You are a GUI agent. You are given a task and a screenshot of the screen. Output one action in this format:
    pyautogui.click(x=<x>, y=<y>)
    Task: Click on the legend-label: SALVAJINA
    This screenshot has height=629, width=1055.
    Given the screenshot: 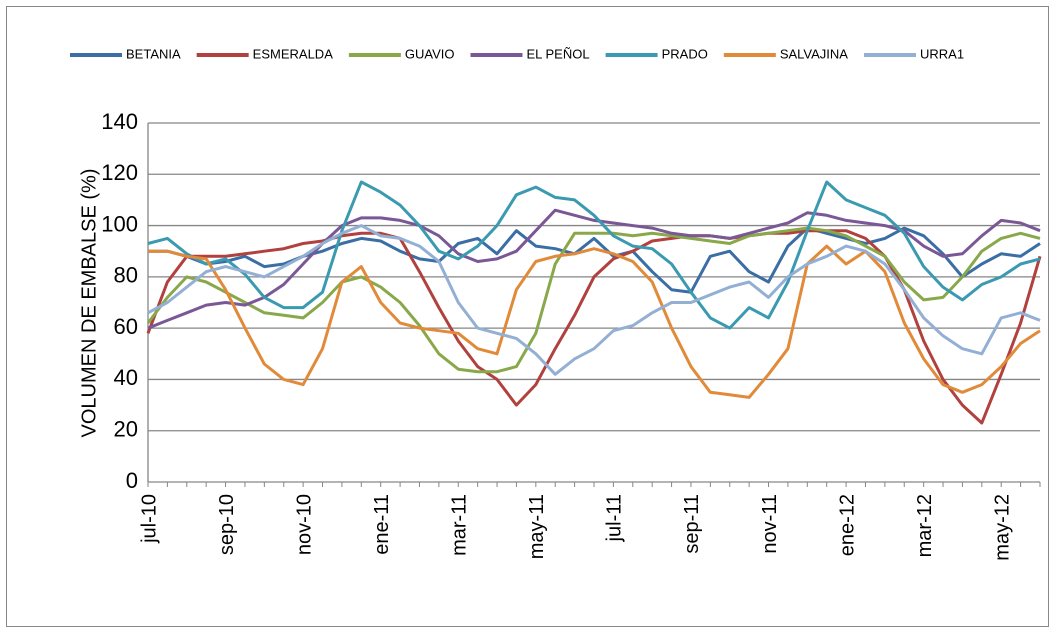 What is the action you would take?
    pyautogui.click(x=814, y=53)
    